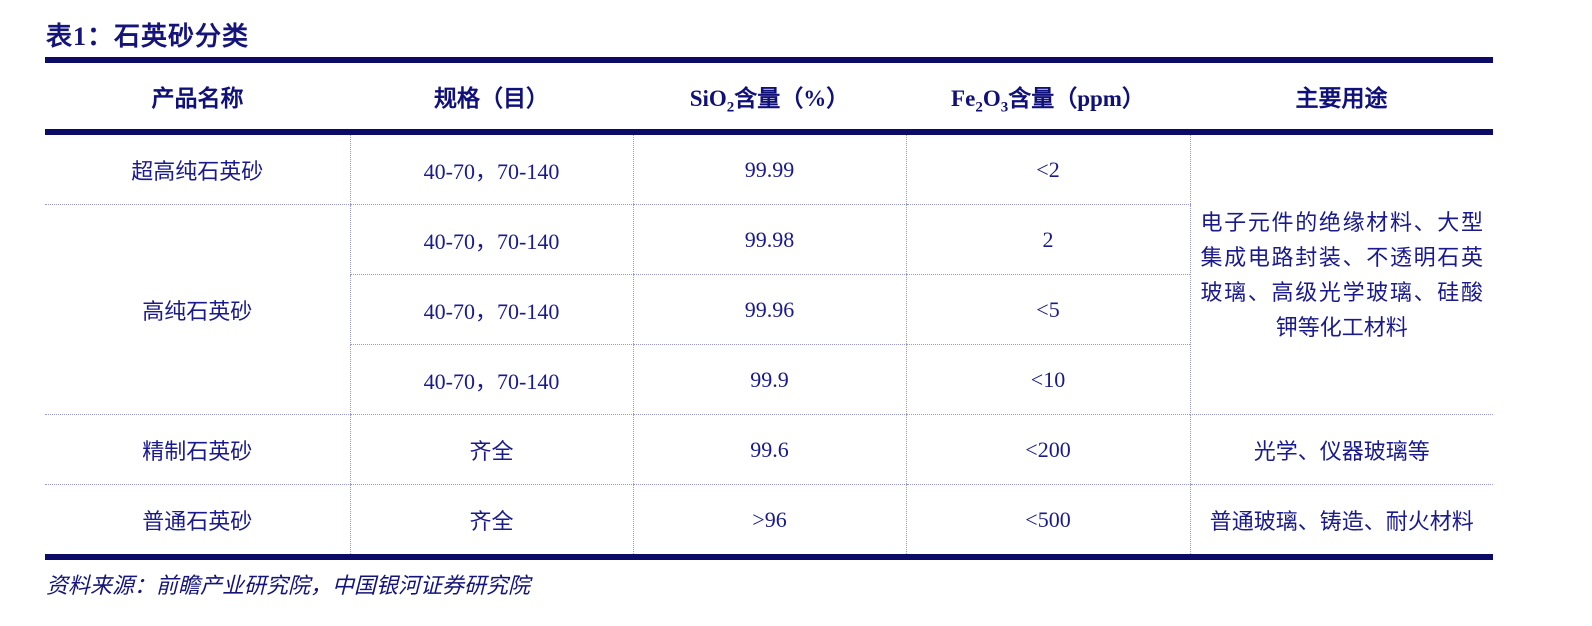 Image resolution: width=1592 pixels, height=626 pixels. Describe the element at coordinates (197, 168) in the screenshot. I see `cell-product: 超高纯石英砂` at that location.